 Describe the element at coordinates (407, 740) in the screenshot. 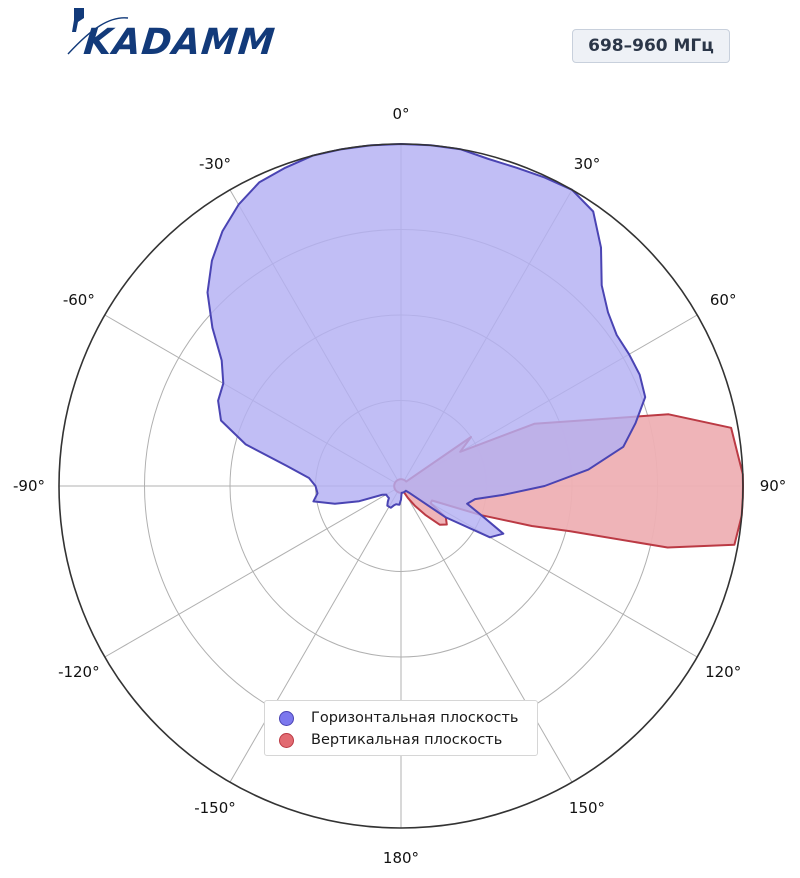

I see `legend-label-vertical: Вертикальная плоскость` at that location.